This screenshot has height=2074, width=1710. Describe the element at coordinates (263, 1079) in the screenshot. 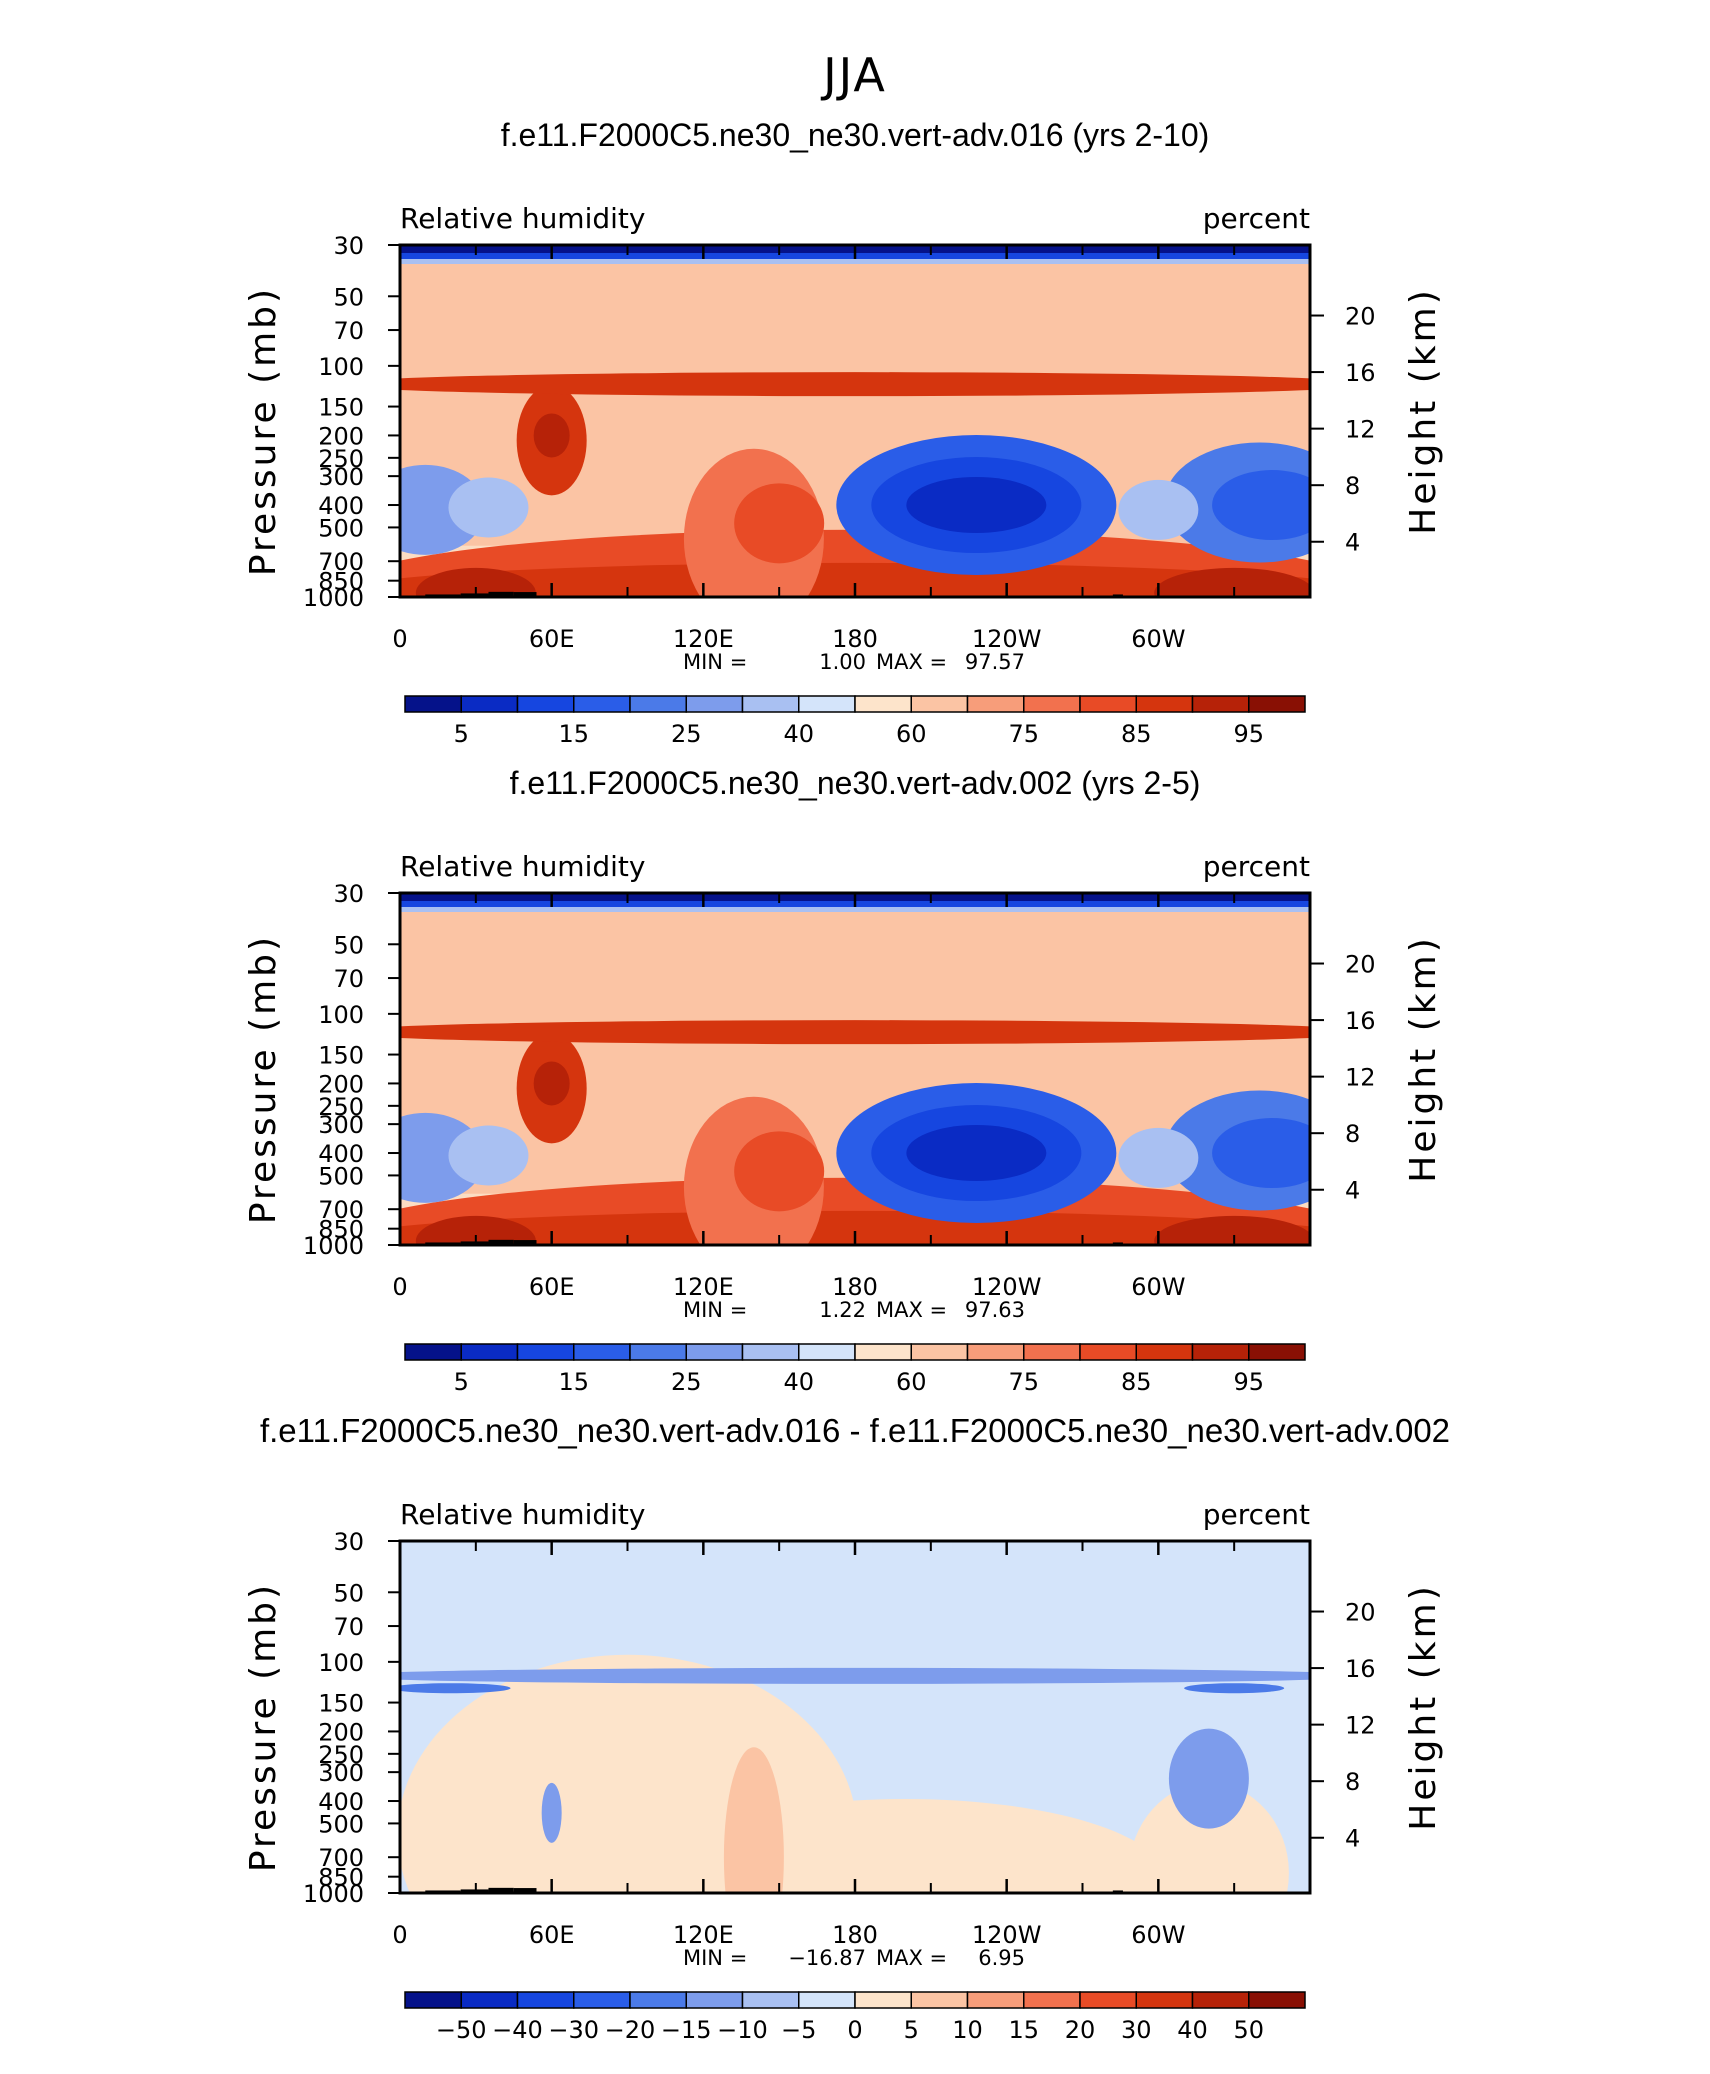

I see `y-axis-label: Pressure (mb)` at that location.